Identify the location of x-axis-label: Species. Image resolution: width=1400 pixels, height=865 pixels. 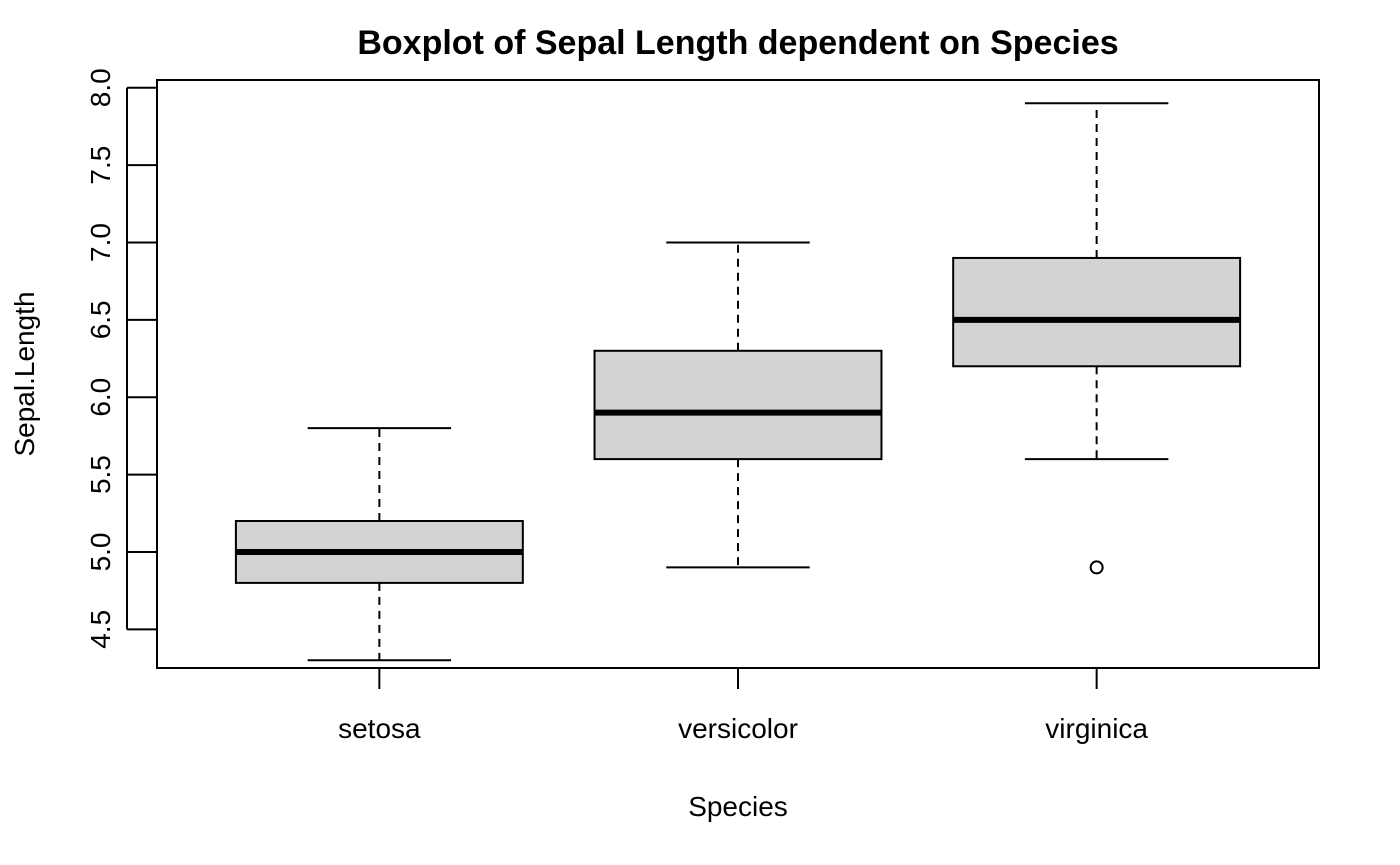
(738, 806).